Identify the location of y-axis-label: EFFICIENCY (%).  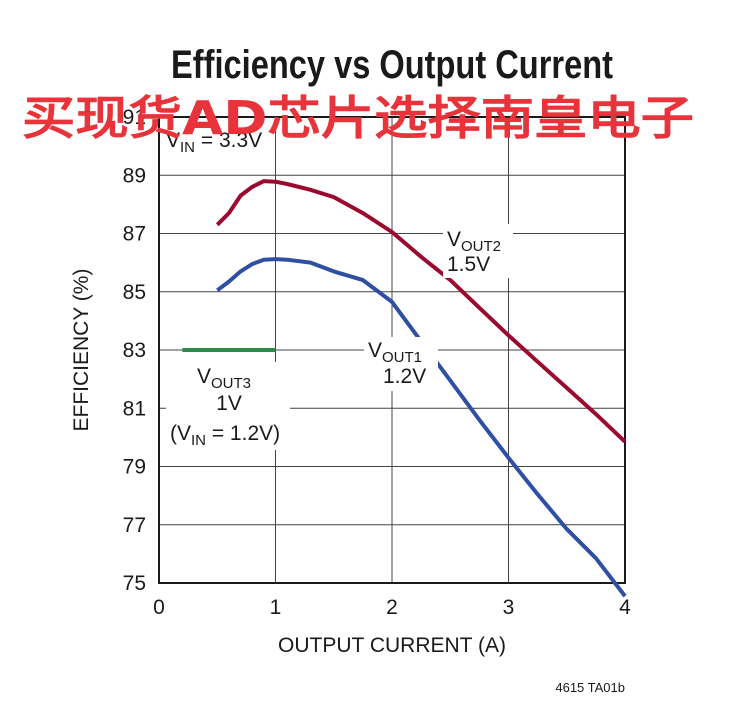
(81, 350).